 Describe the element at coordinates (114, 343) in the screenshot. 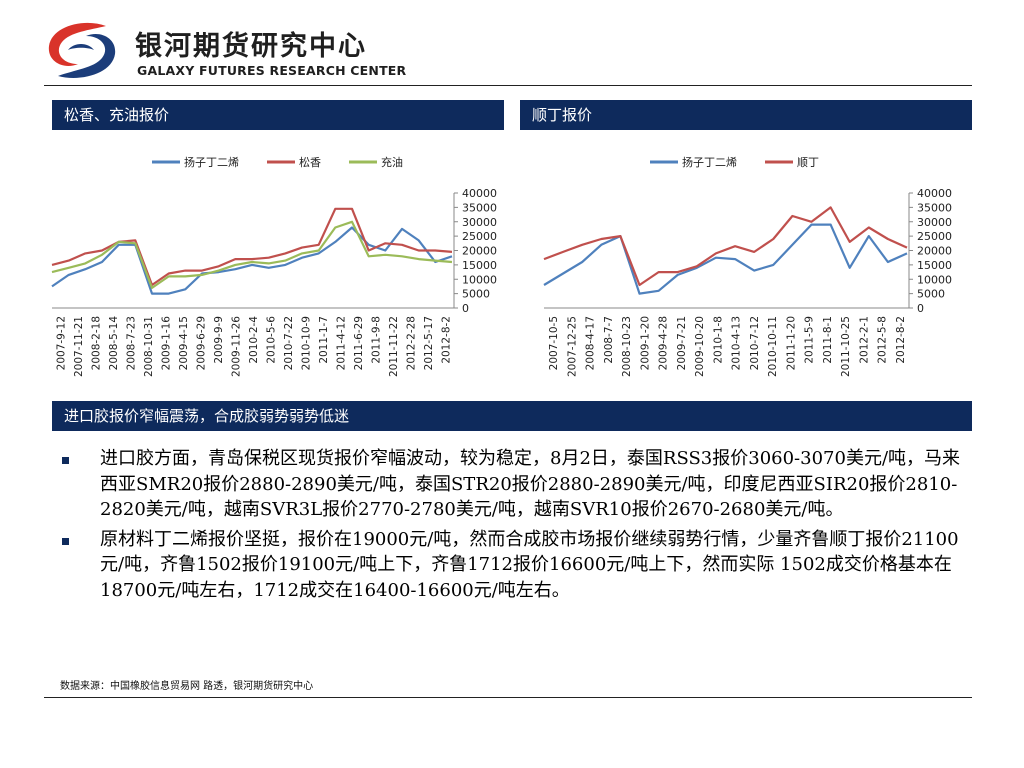

I see `x-tick-label: 2008-5-14` at that location.